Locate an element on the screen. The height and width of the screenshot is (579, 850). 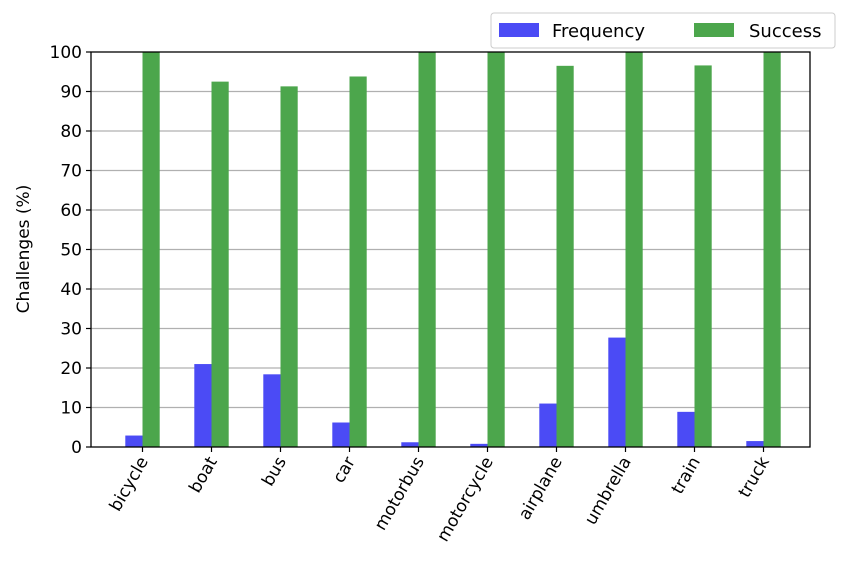
x-tick-label: car is located at coordinates (344, 470).